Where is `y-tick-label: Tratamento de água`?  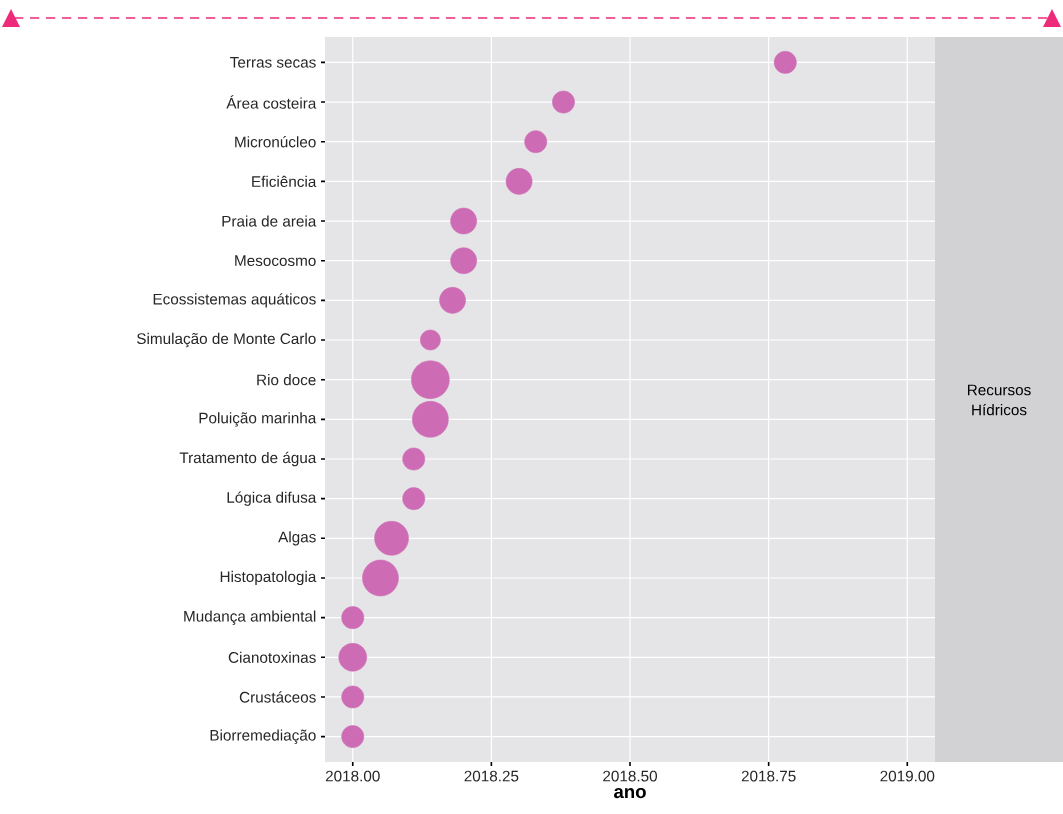
y-tick-label: Tratamento de água is located at coordinates (248, 459).